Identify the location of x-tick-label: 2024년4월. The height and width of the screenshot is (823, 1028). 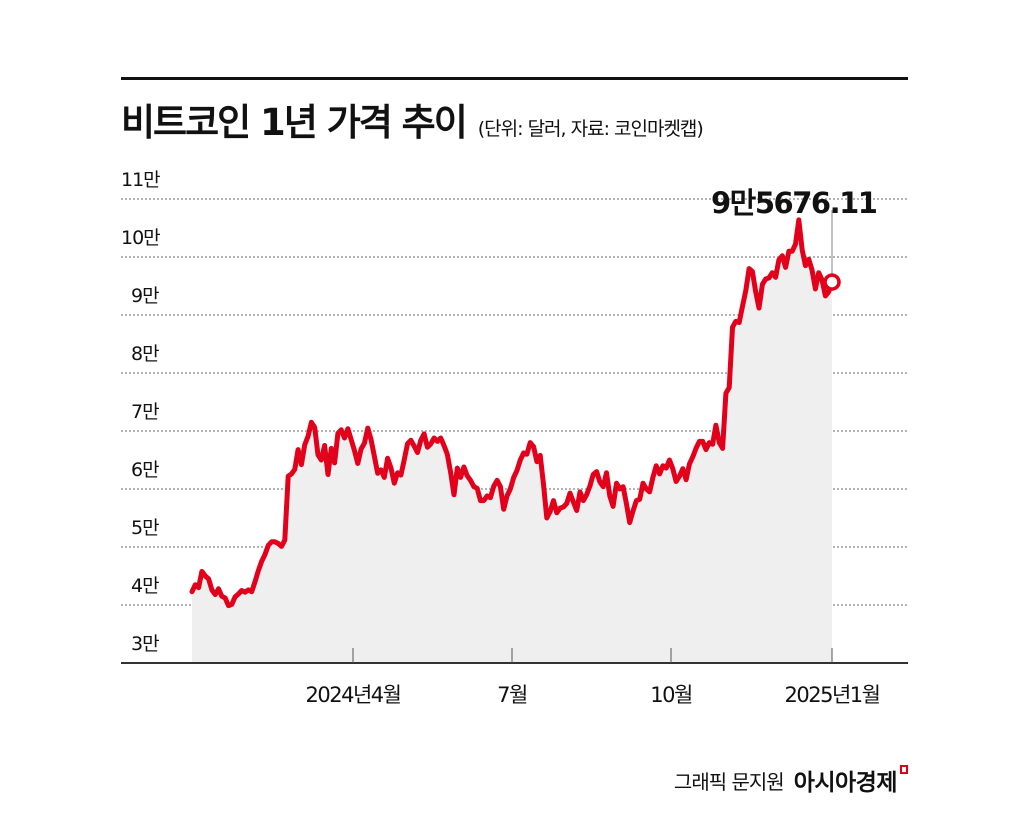
(353, 695).